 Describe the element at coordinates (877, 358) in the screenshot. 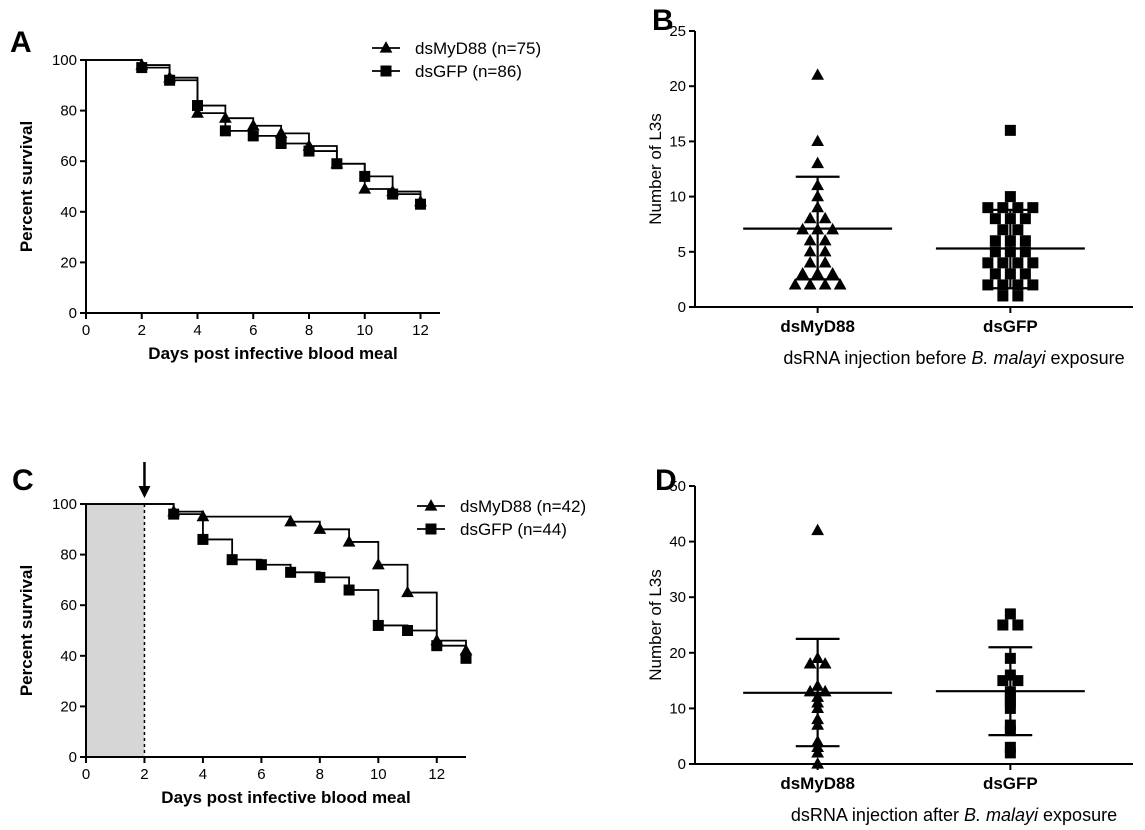

I see `caption-part: dsRNA injection before` at that location.